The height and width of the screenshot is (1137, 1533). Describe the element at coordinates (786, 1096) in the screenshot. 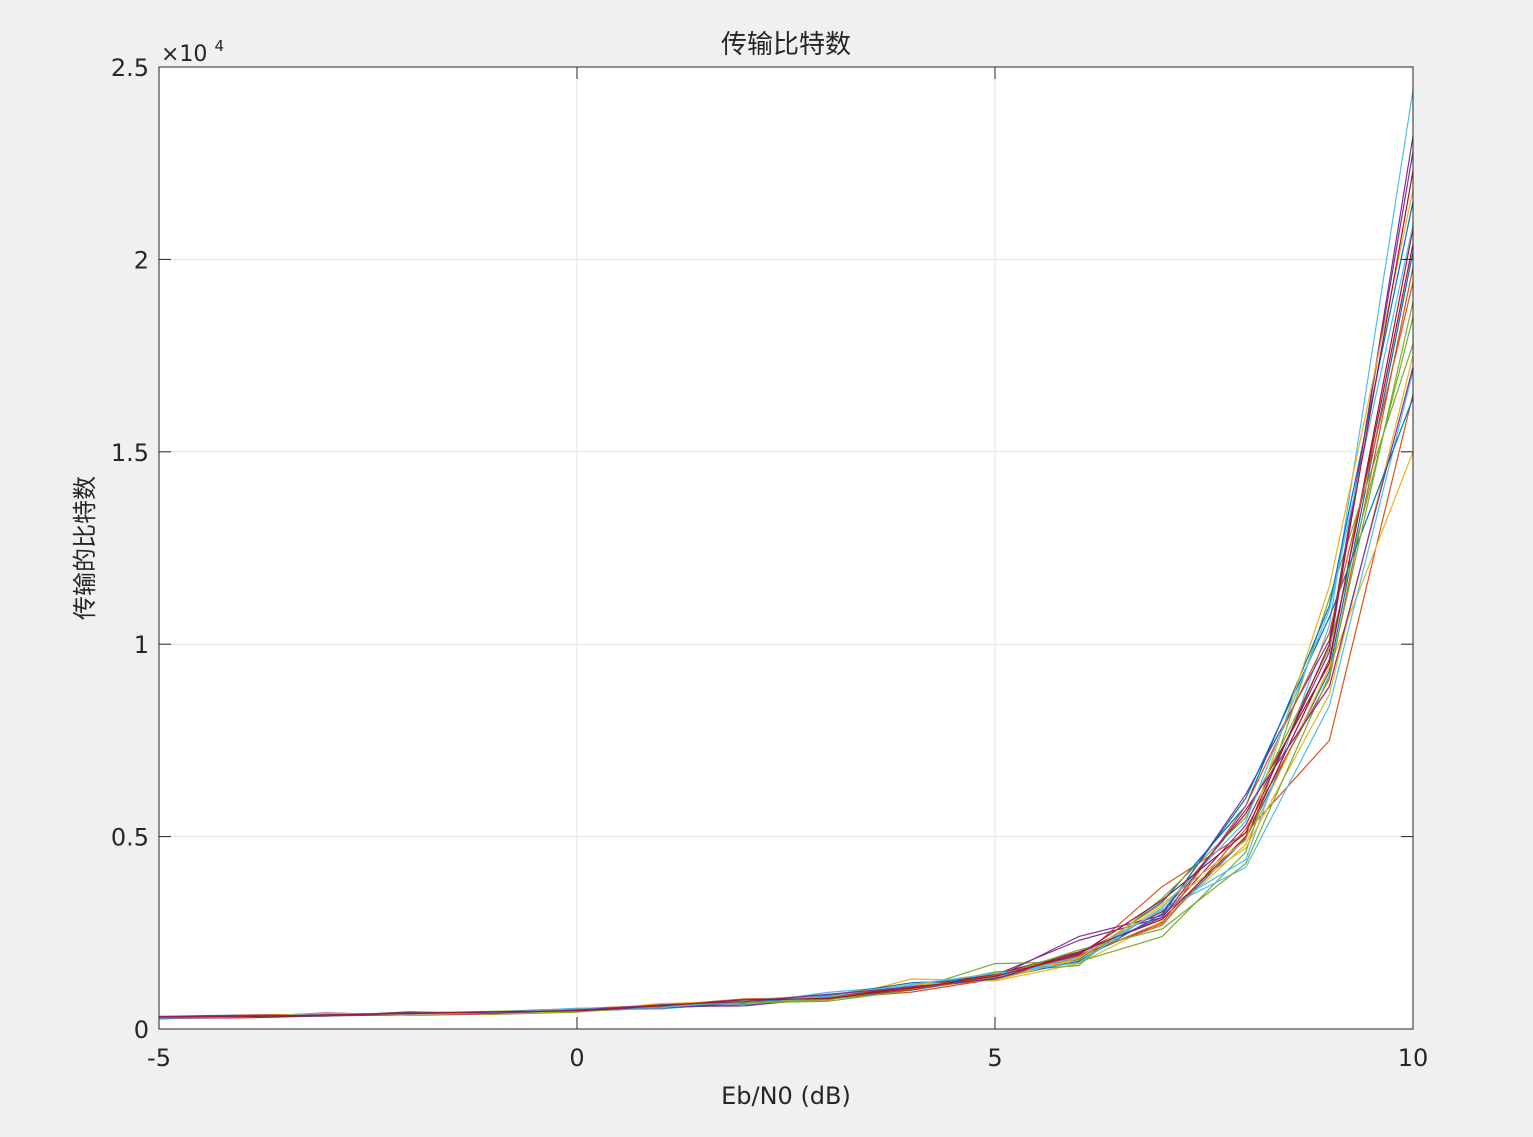

I see `x-axis-label: Eb/N0 (dB)` at that location.